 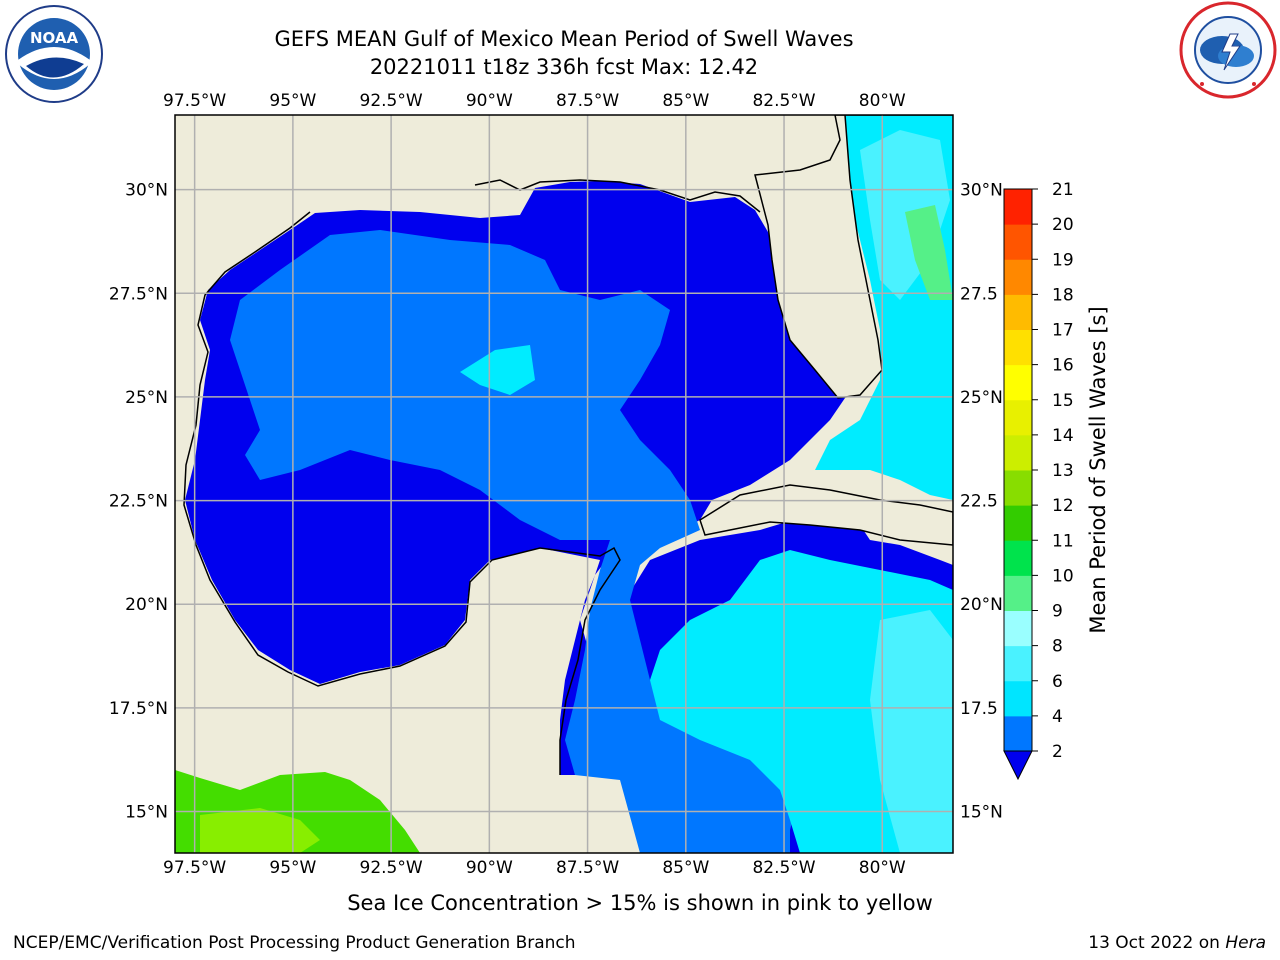 What do you see at coordinates (1057, 647) in the screenshot?
I see `colorbar-tick-label: 8` at bounding box center [1057, 647].